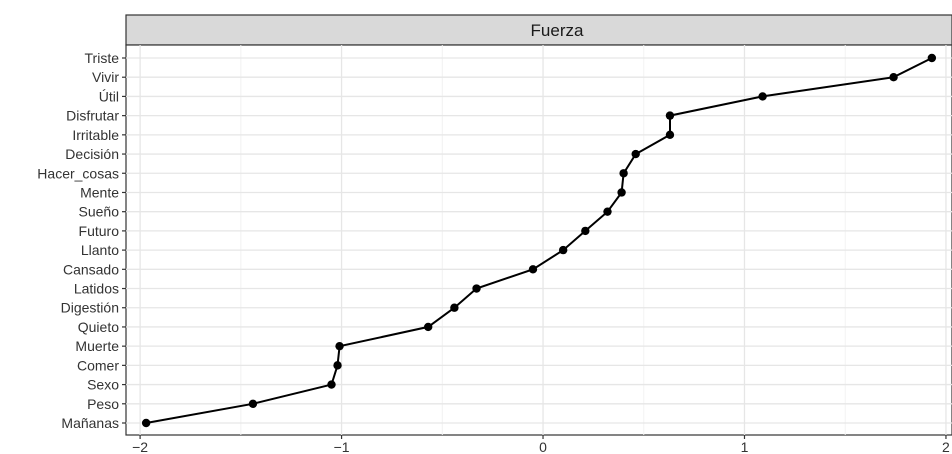 The width and height of the screenshot is (952, 454). What do you see at coordinates (95, 135) in the screenshot?
I see `y-tick-label: Irritable` at bounding box center [95, 135].